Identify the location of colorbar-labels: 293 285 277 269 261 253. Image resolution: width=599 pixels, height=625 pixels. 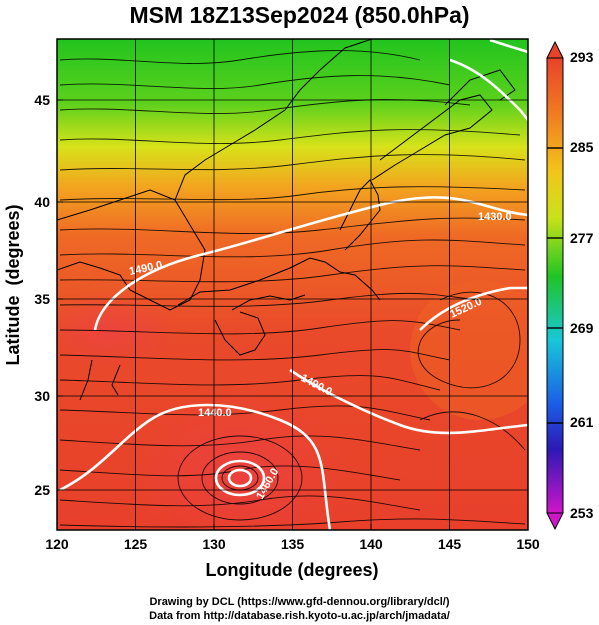
(582, 285).